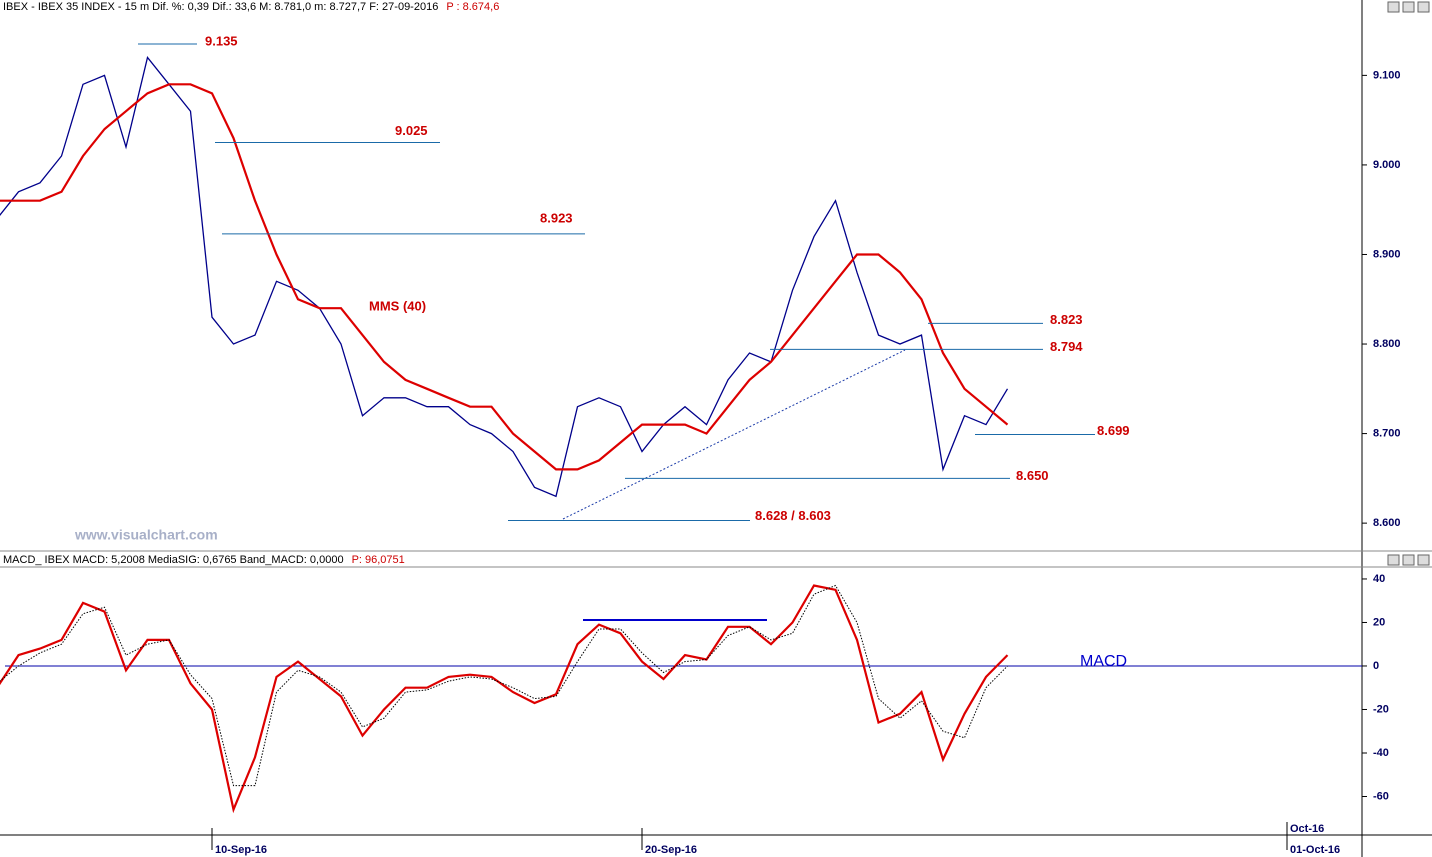 The width and height of the screenshot is (1432, 857). I want to click on y-tick-label: -20, so click(1381, 709).